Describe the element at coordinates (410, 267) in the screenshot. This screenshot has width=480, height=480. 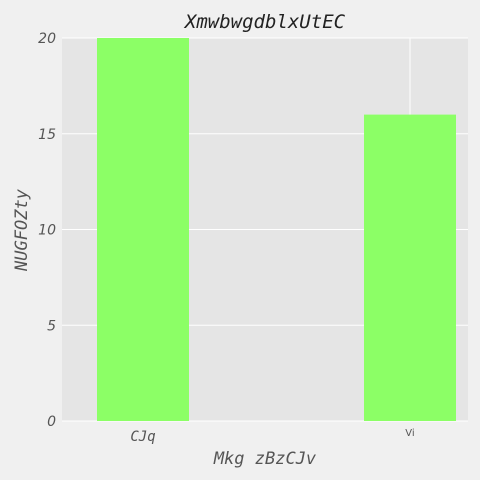
I see `bar-vi` at that location.